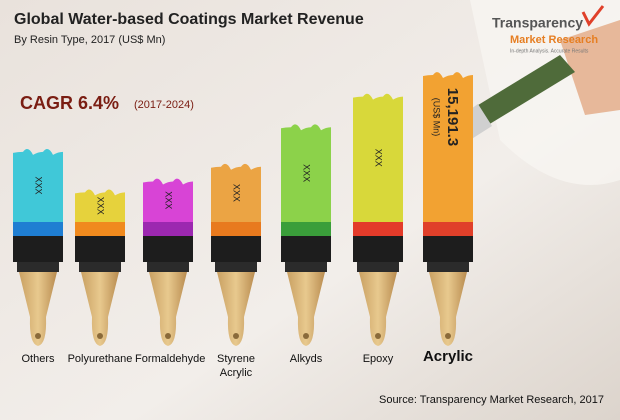 Image resolution: width=620 pixels, height=420 pixels. Describe the element at coordinates (554, 40) in the screenshot. I see `logo-name2: Market Research` at that location.